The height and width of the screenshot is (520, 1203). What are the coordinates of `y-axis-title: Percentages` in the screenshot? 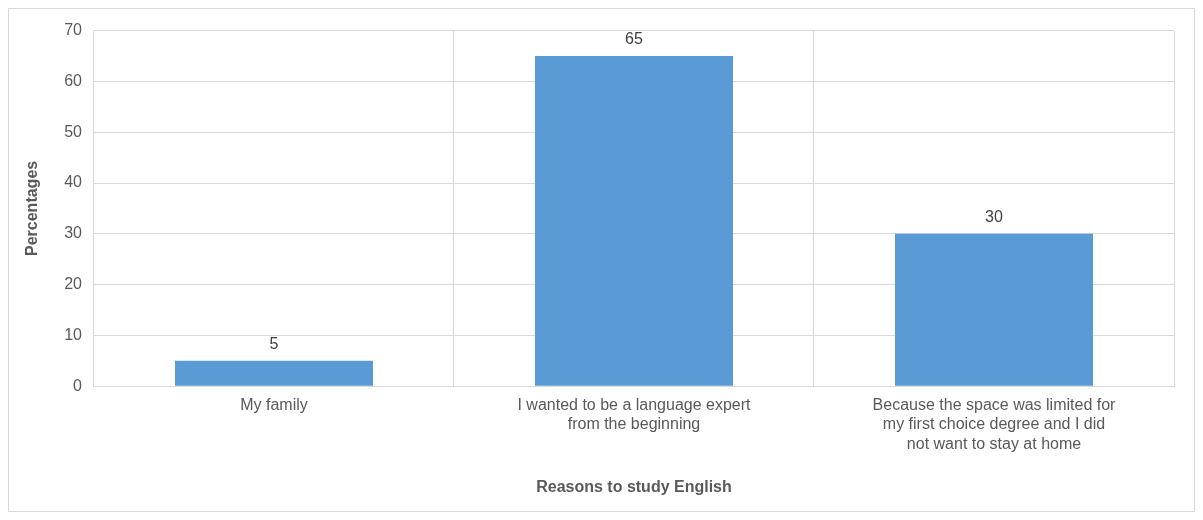 It's located at (32, 208).